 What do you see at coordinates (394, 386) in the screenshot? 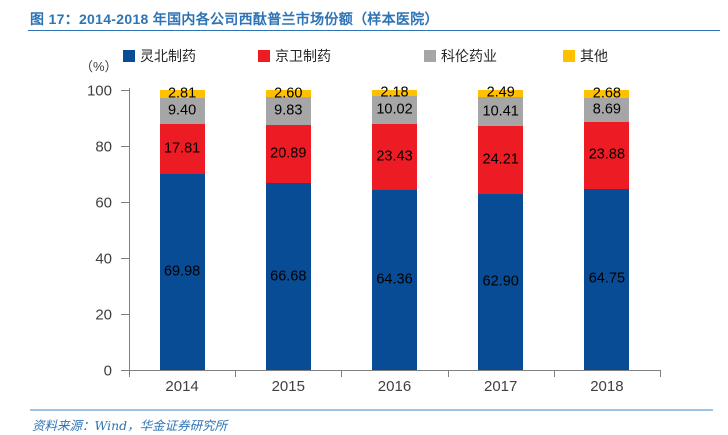
I see `x-axis-category-label: 2016` at bounding box center [394, 386].